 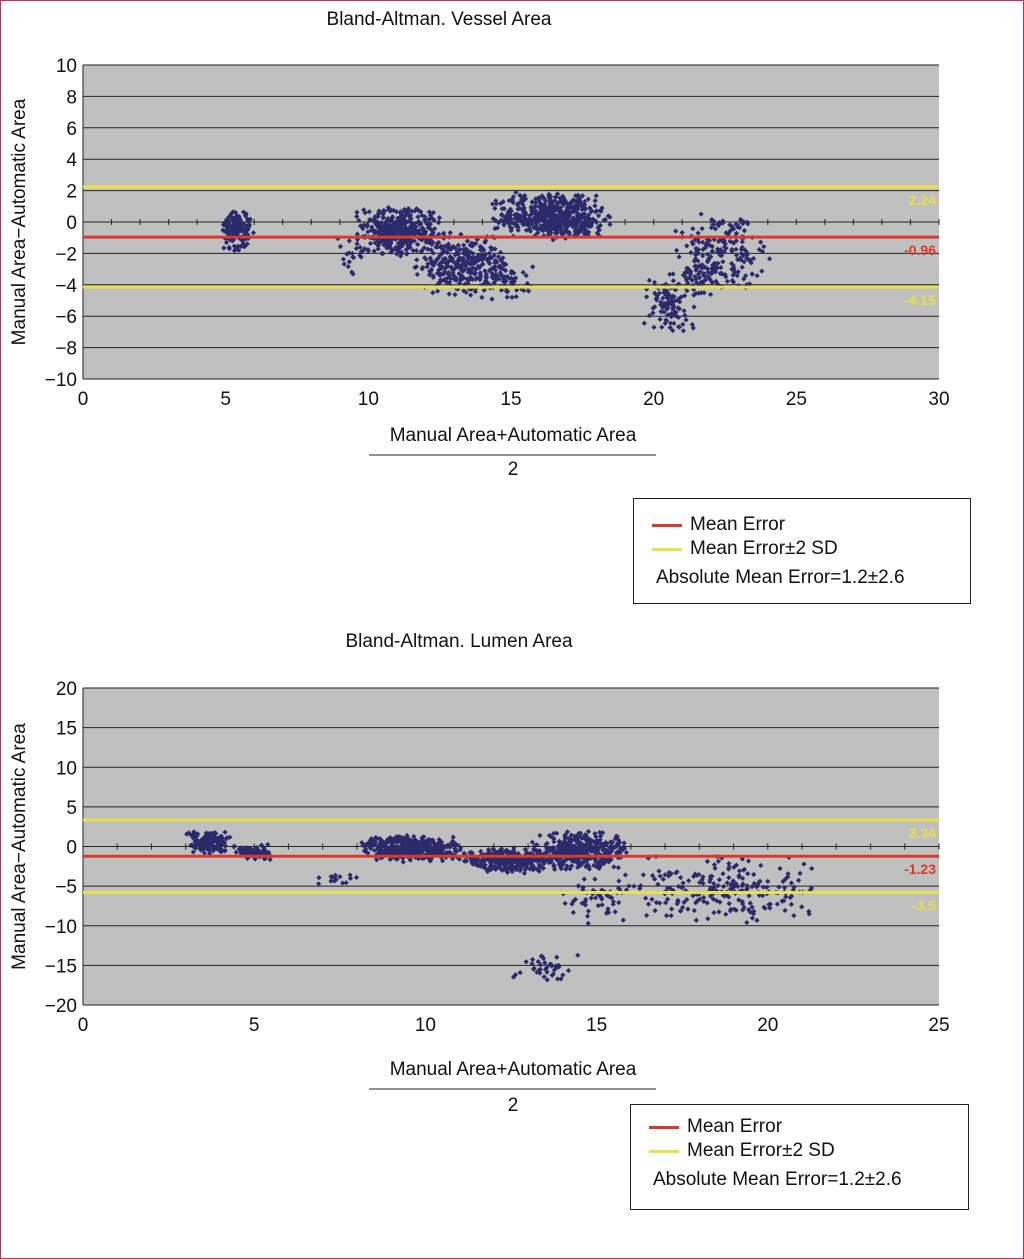 I want to click on y-tick-label: 20, so click(x=66, y=689).